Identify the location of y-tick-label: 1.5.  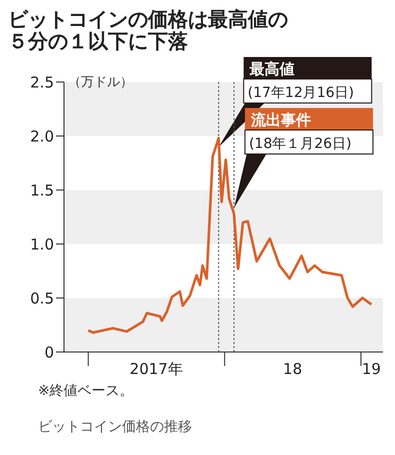
(42, 190).